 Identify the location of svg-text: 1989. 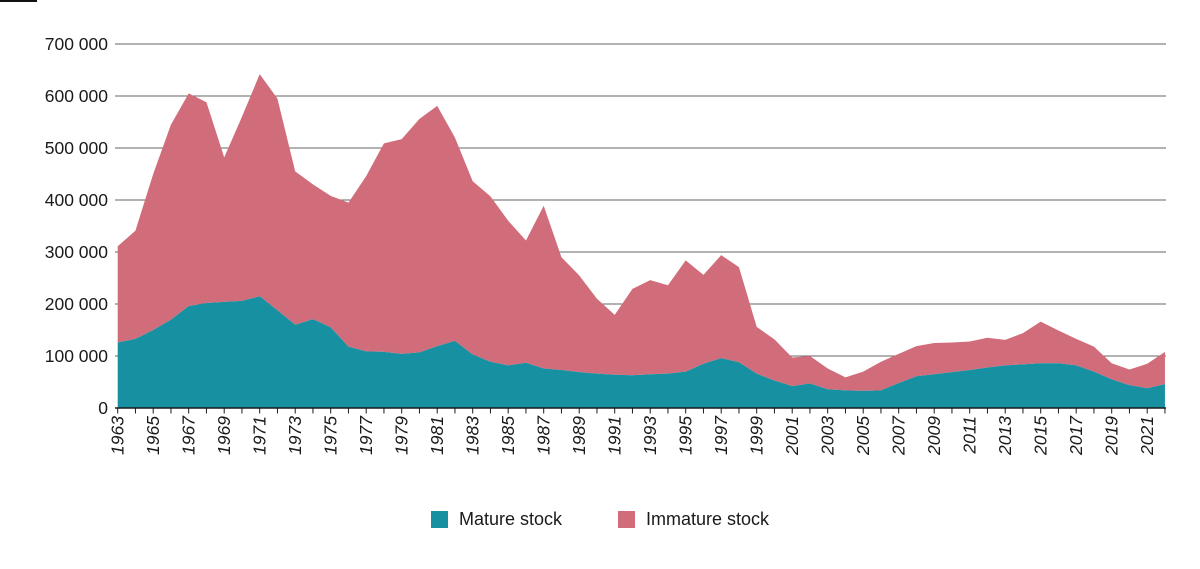
(579, 435).